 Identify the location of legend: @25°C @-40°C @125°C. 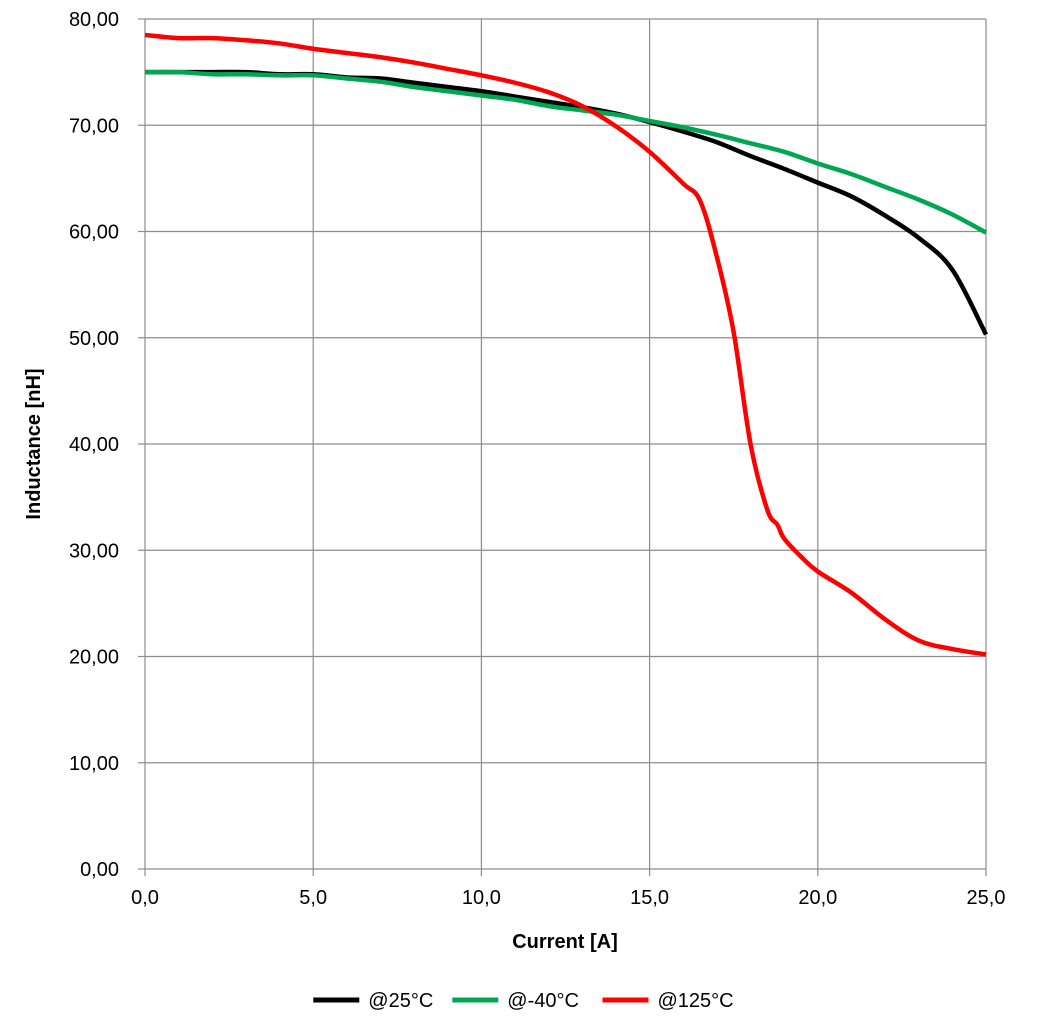
(523, 1001).